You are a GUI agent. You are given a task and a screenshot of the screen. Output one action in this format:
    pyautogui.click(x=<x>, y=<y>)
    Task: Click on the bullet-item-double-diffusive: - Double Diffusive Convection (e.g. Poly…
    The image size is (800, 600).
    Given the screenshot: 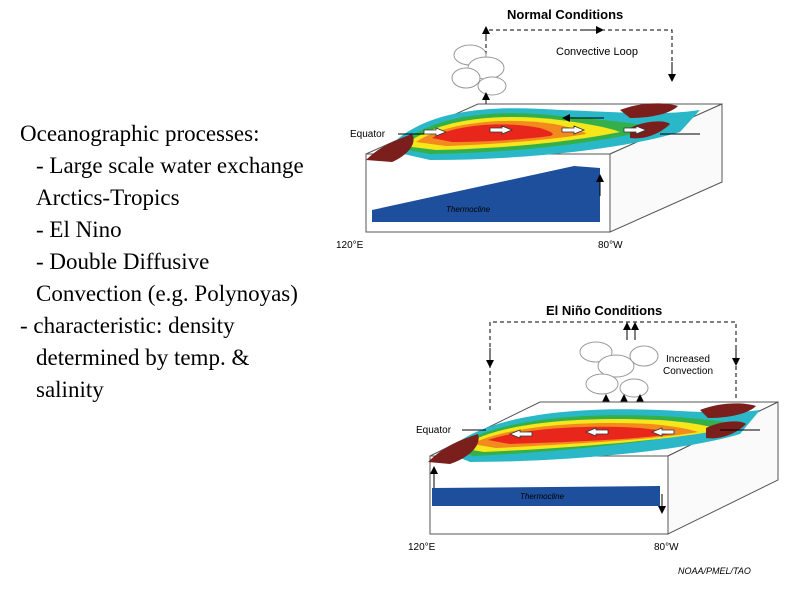 What is the action you would take?
    pyautogui.click(x=167, y=277)
    